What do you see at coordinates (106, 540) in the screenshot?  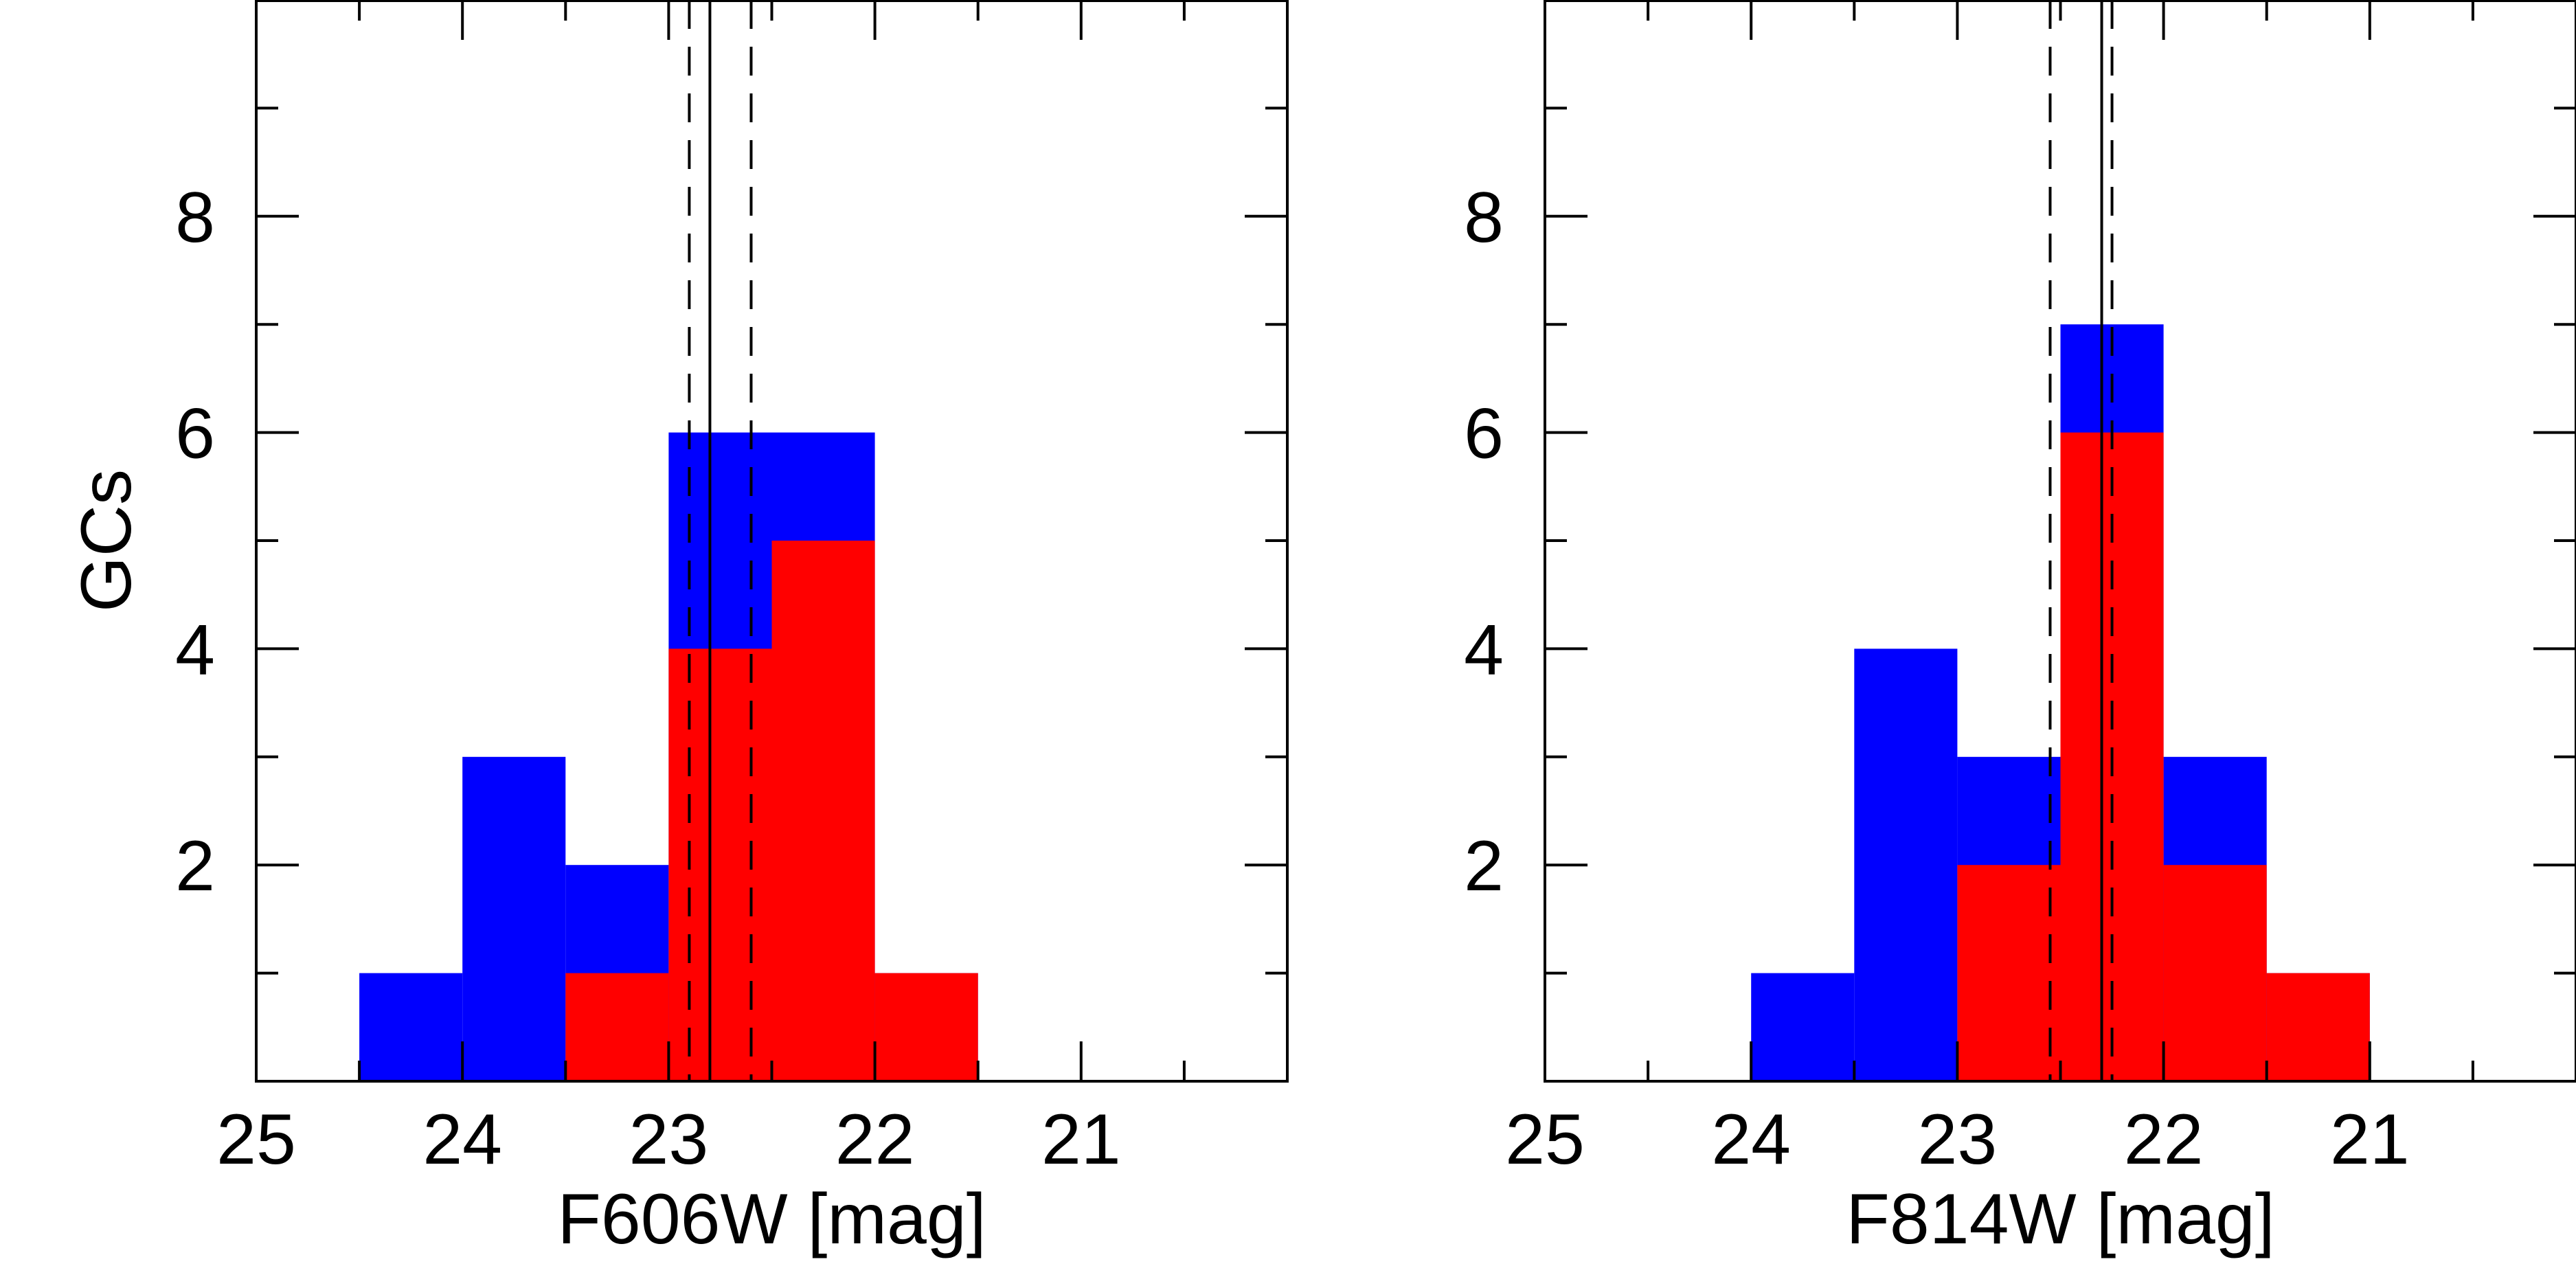 I see `y-axis-label: GCs` at bounding box center [106, 540].